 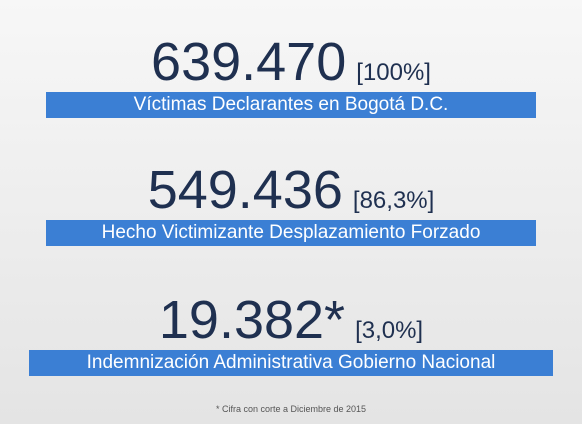 I want to click on headline: 549.436 [86,3%], so click(x=291, y=190).